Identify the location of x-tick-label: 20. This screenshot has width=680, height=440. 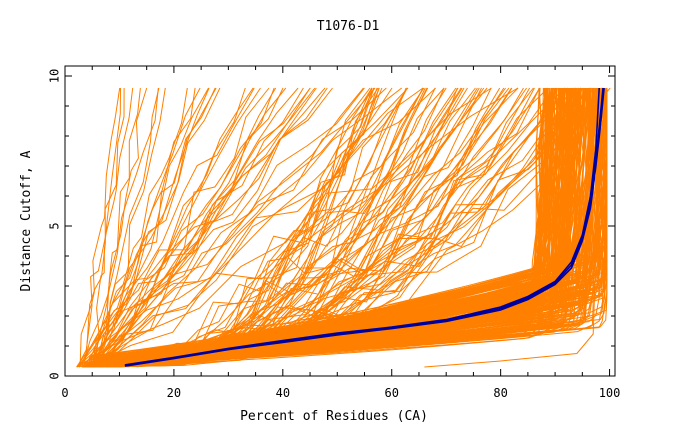
(174, 393).